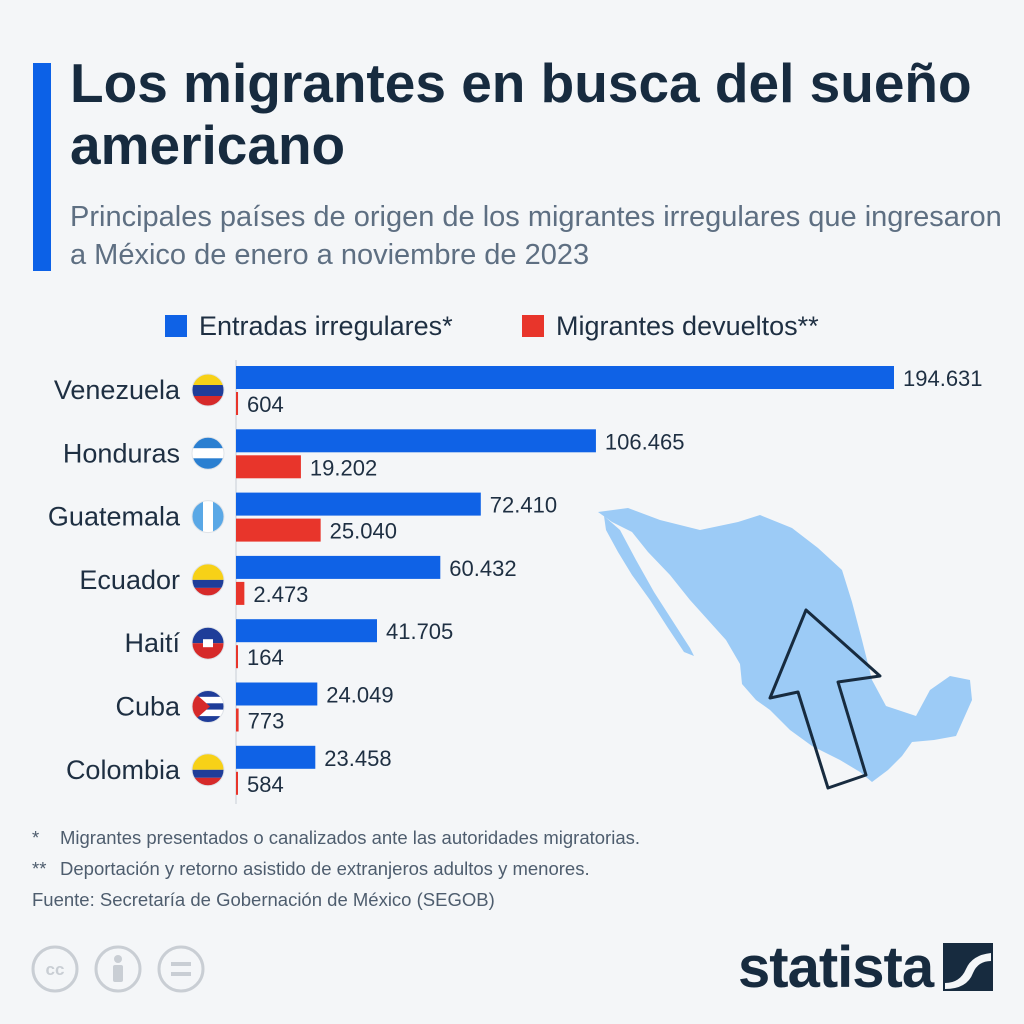 This screenshot has height=1024, width=1024. I want to click on legend-swatch-entradas, so click(176, 326).